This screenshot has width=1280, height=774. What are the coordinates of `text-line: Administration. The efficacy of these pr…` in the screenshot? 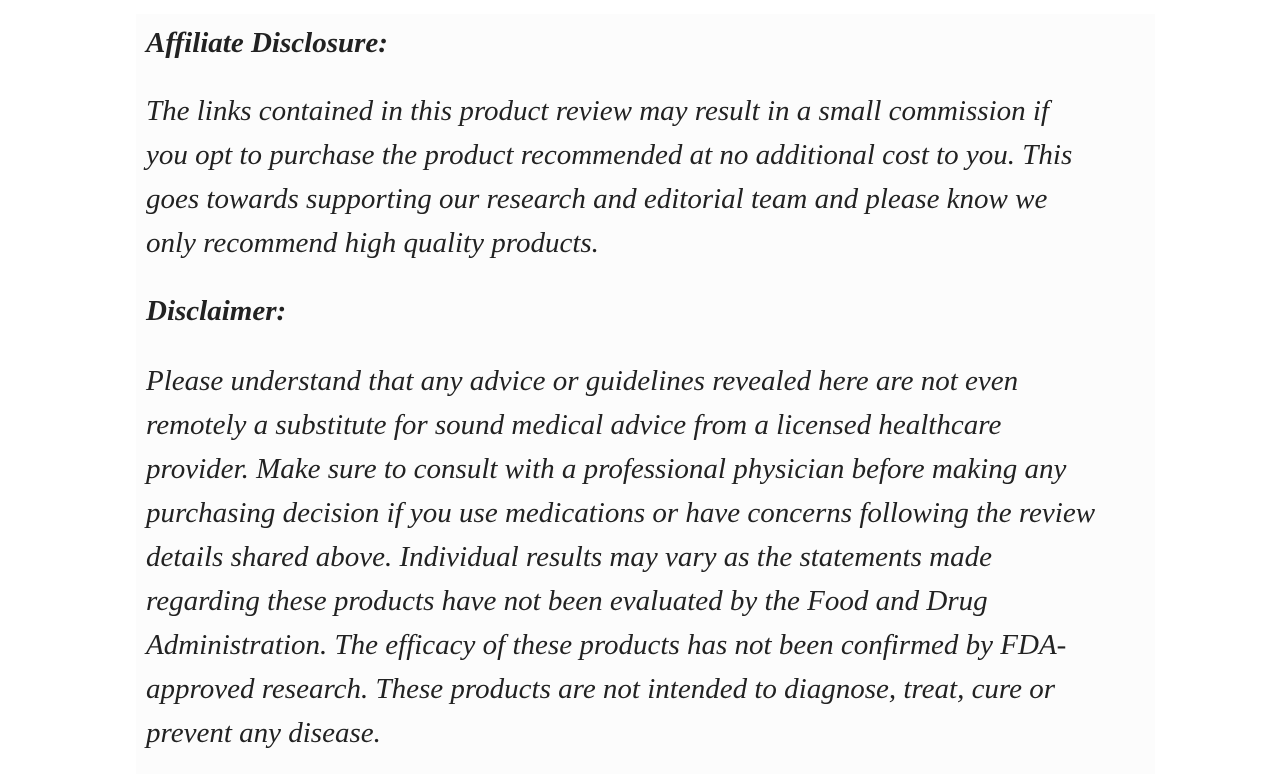 It's located at (606, 645).